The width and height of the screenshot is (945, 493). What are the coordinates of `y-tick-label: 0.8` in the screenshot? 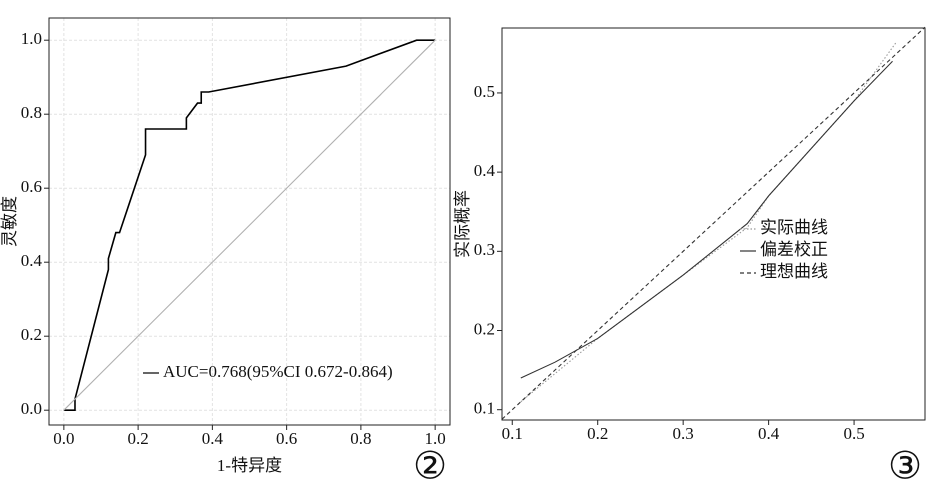 It's located at (31, 112).